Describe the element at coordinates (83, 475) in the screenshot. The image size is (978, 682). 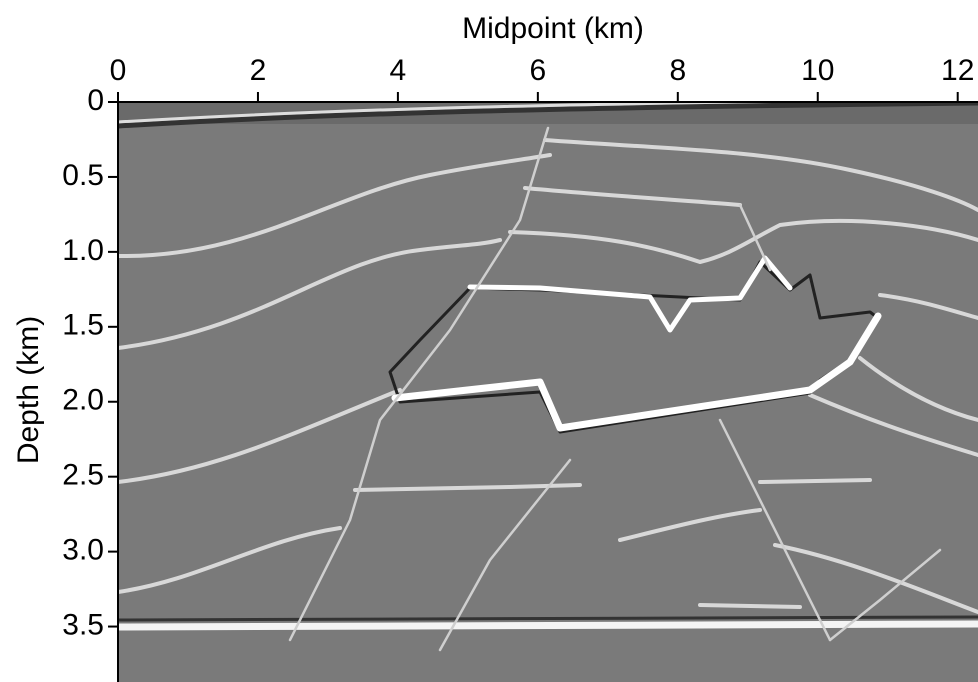
I see `y-tick-label: 2.5` at that location.